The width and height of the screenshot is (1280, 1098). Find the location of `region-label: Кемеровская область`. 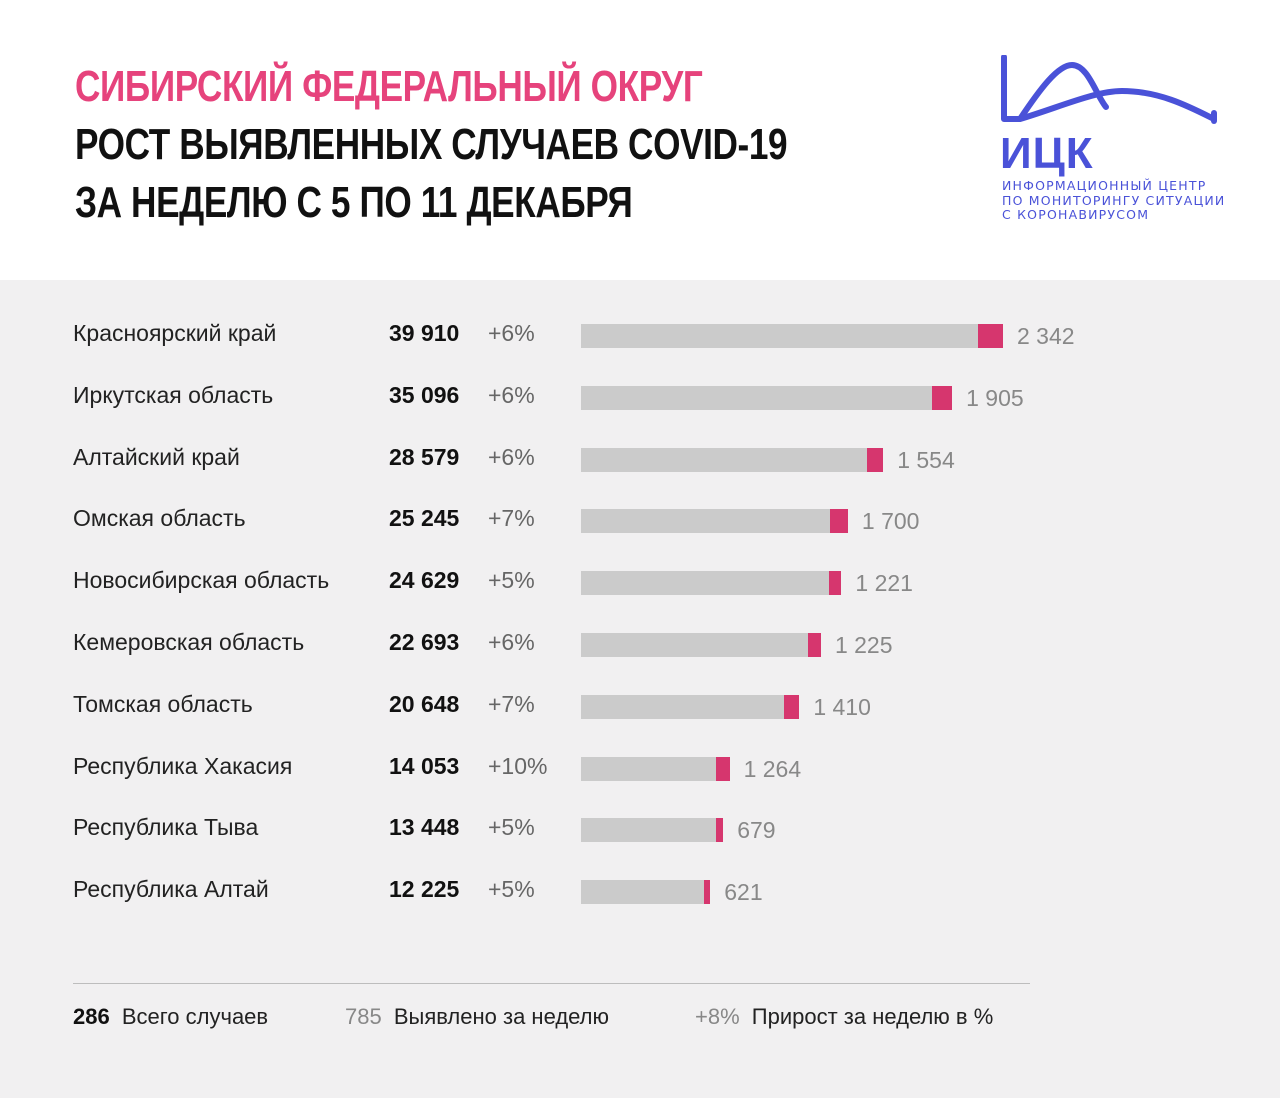

region-label: Кемеровская область is located at coordinates (189, 642).